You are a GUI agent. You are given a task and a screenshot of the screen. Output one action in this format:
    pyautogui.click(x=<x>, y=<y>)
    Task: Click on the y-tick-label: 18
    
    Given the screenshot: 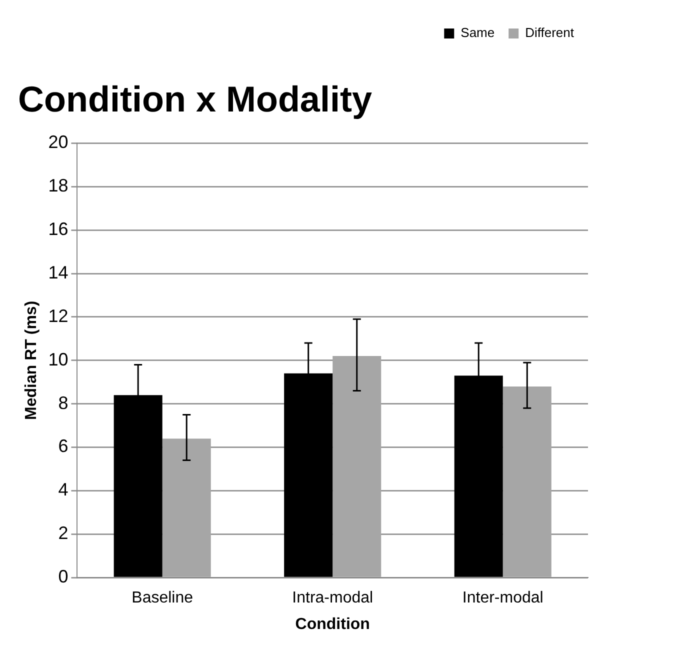 What is the action you would take?
    pyautogui.click(x=58, y=186)
    